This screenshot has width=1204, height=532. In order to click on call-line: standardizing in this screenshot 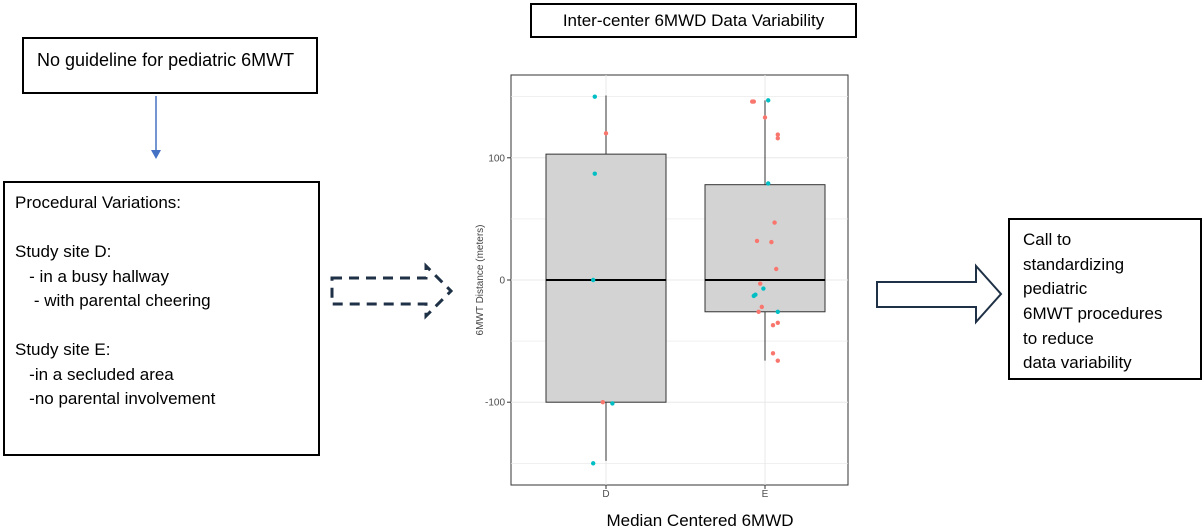, I will do `click(1074, 264)`.